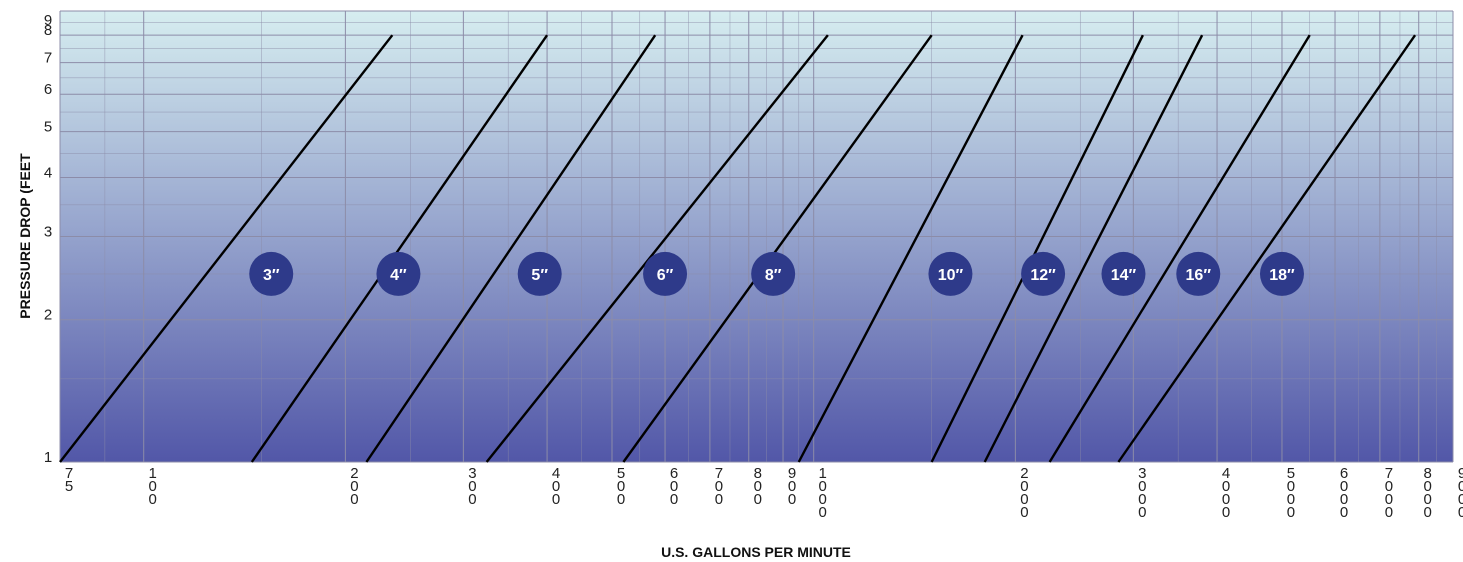  Describe the element at coordinates (48, 58) in the screenshot. I see `y-tick-label: 7` at that location.